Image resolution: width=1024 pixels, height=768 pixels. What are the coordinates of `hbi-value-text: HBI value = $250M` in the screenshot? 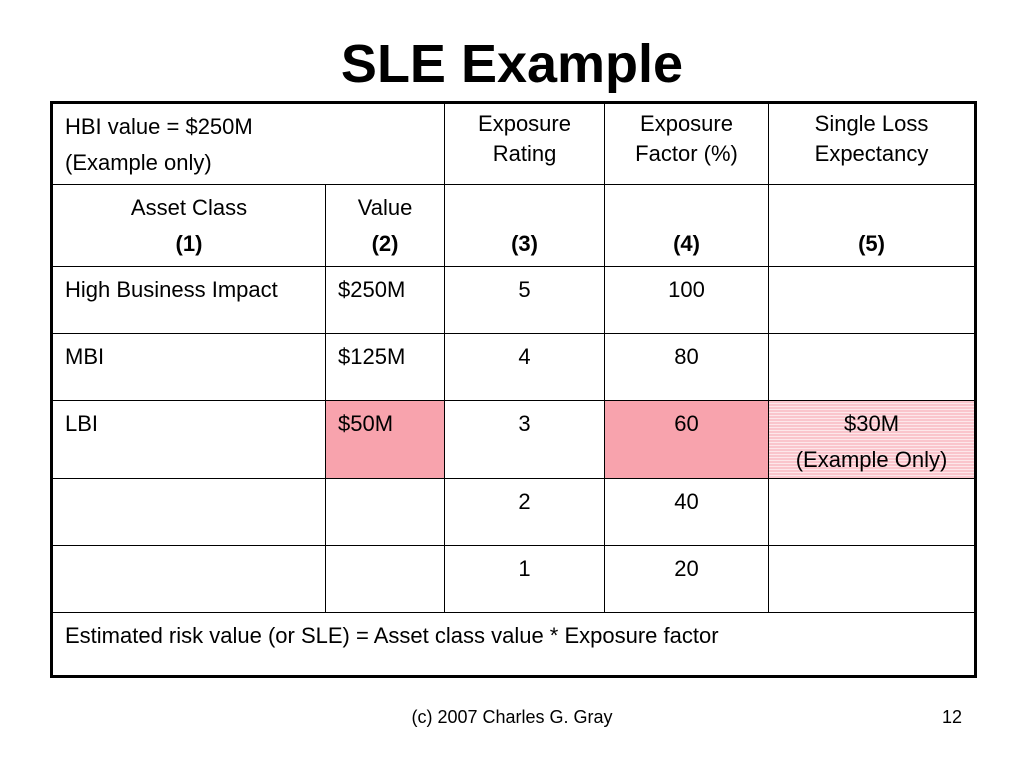 It's located at (159, 126).